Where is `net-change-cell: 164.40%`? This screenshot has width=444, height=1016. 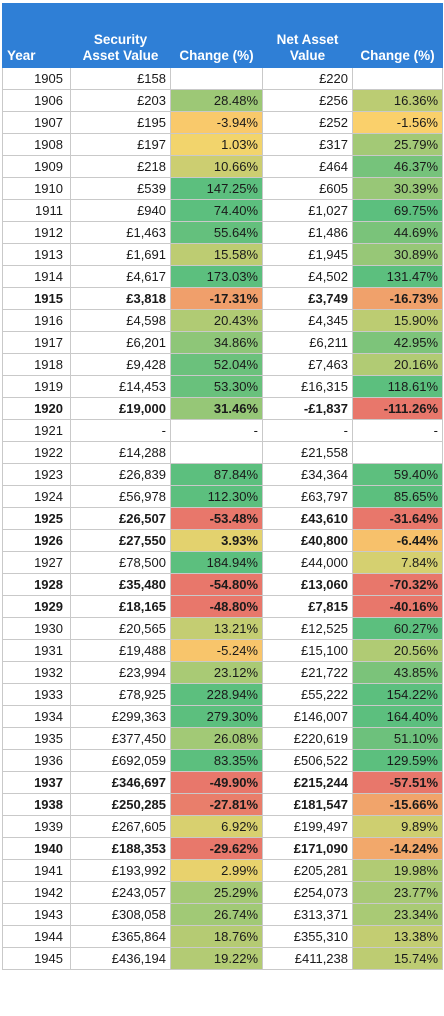
net-change-cell: 164.40% is located at coordinates (397, 716).